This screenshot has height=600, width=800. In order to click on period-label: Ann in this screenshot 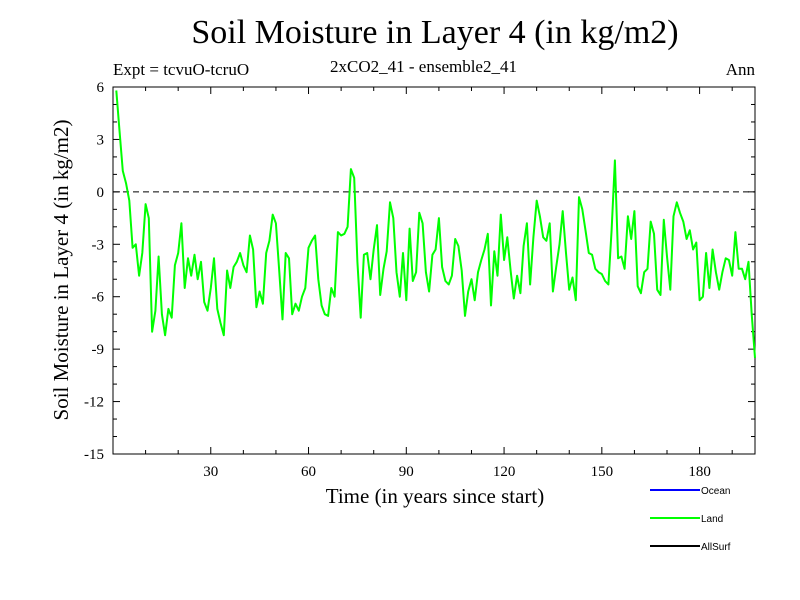, I will do `click(740, 69)`.